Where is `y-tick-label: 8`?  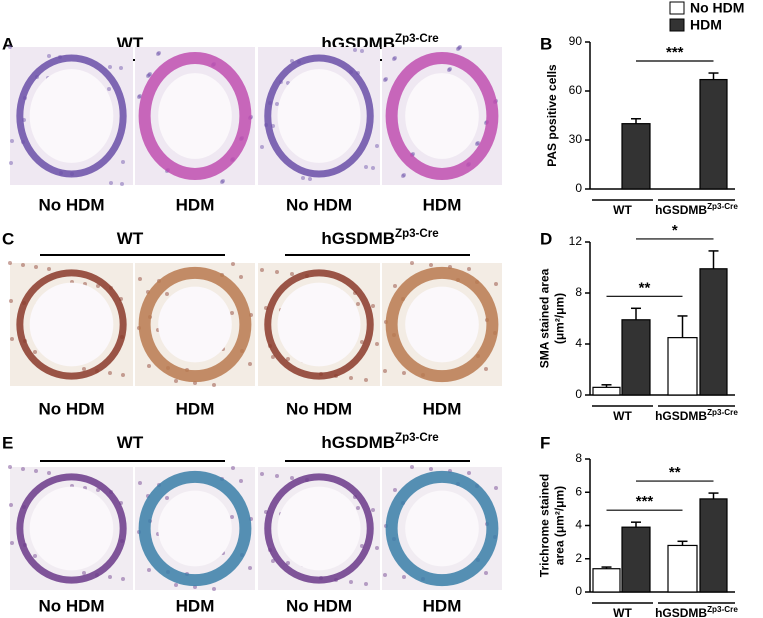 y-tick-label: 8 is located at coordinates (578, 458).